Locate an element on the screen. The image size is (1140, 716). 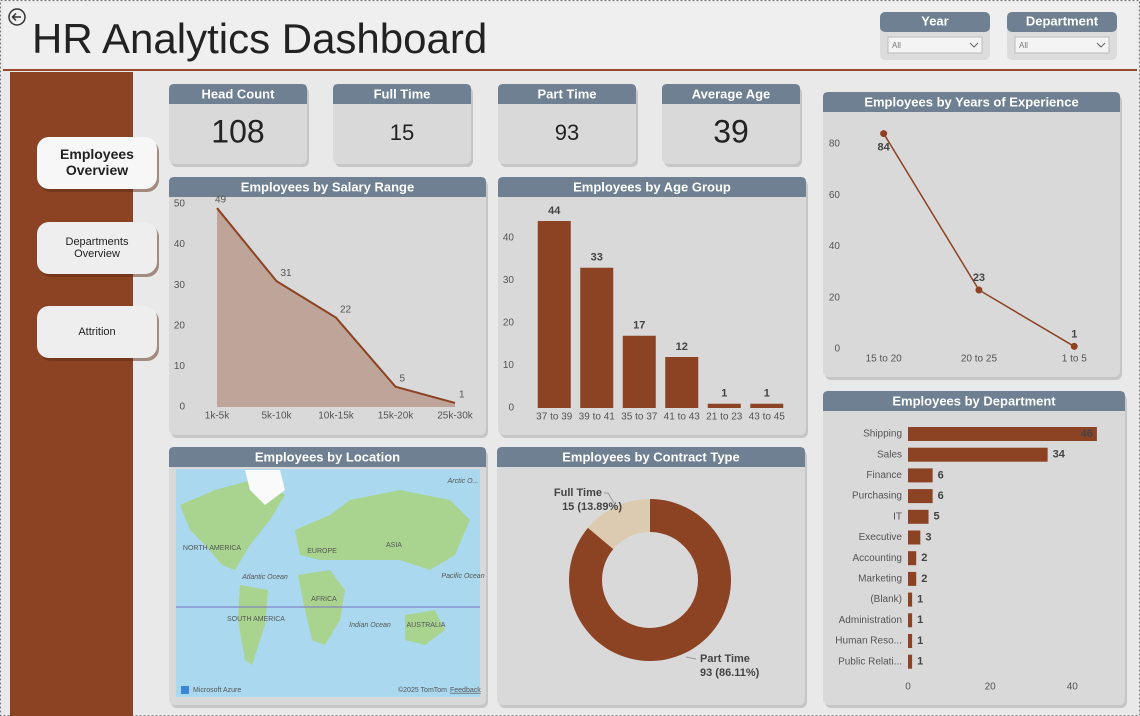
x-tick-label: 20 to 25 is located at coordinates (979, 359).